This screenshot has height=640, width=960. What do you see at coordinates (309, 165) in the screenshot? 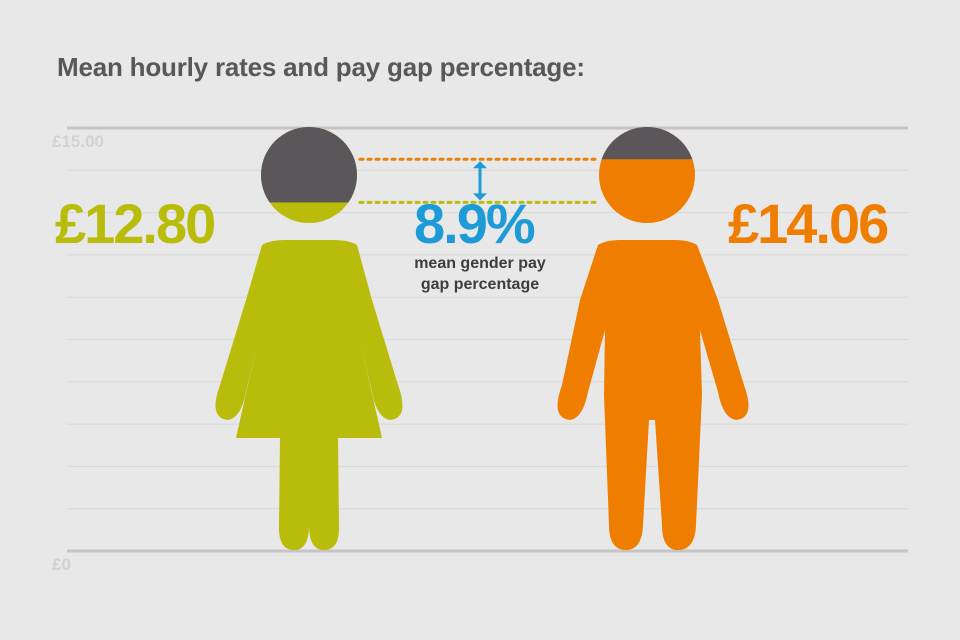
I see `woman-head-unfilled` at bounding box center [309, 165].